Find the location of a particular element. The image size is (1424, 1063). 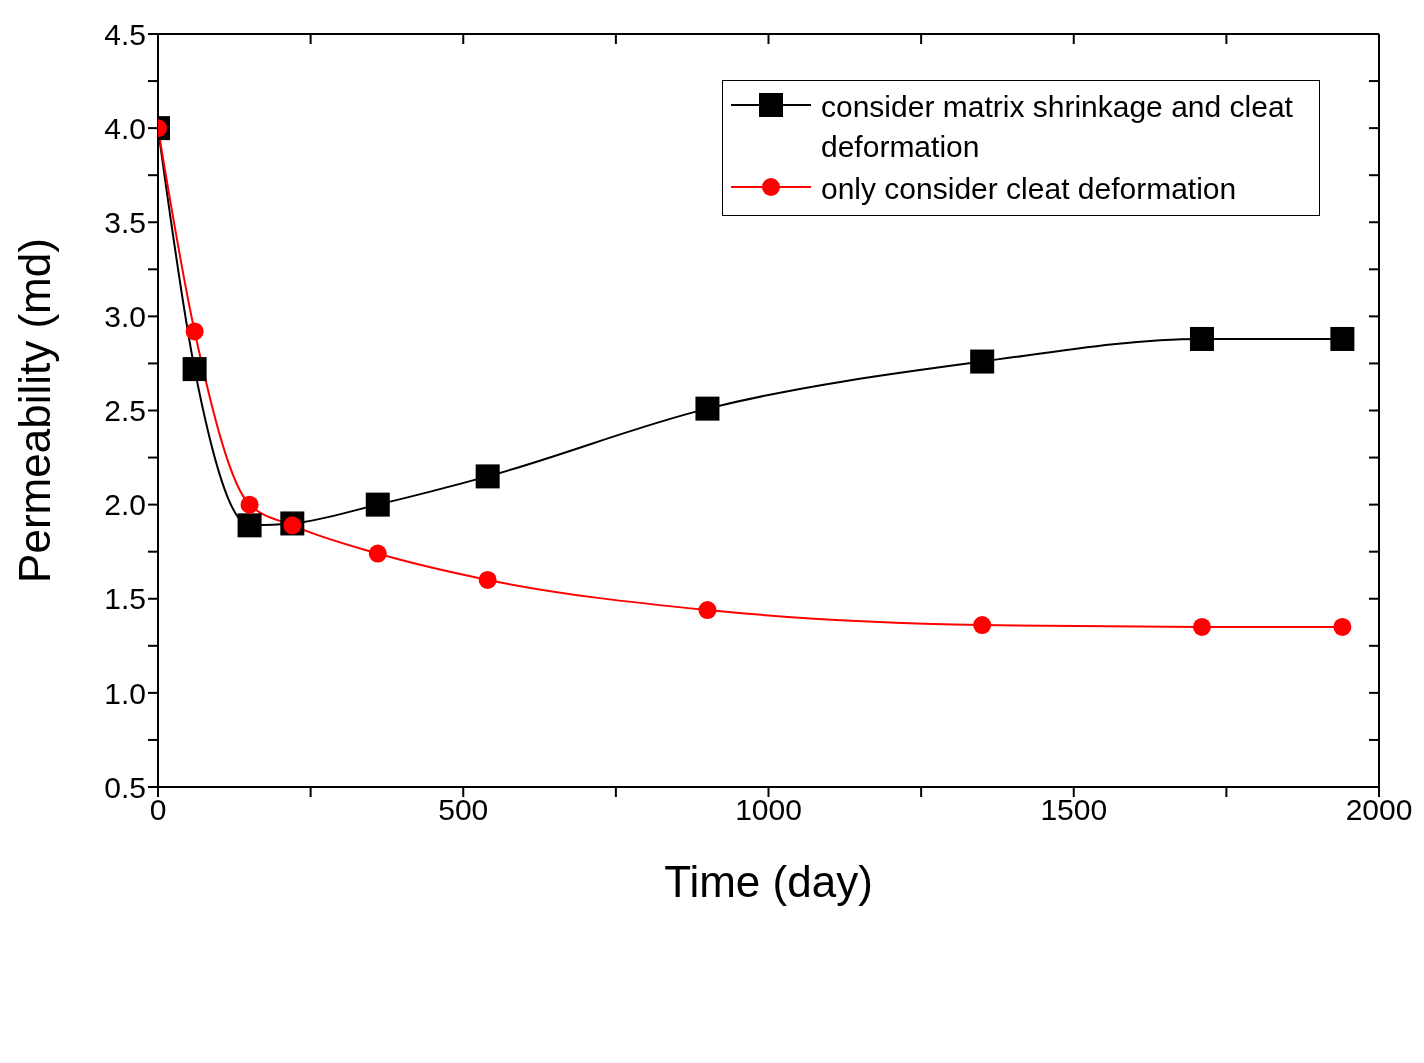

y-tick-label: 1.0 is located at coordinates (125, 693).